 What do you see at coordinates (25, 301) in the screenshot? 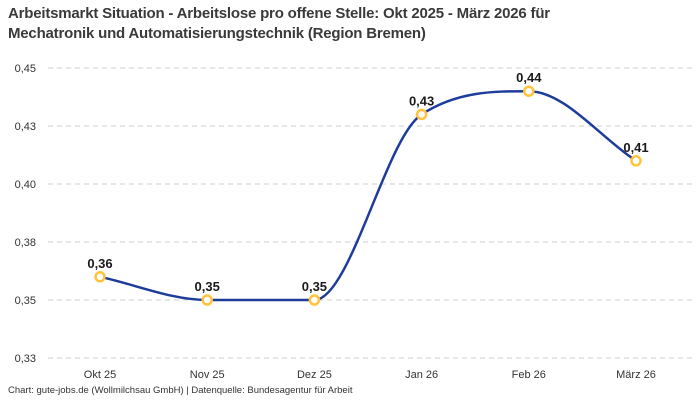
I see `y-tick-label: 0,35` at bounding box center [25, 301].